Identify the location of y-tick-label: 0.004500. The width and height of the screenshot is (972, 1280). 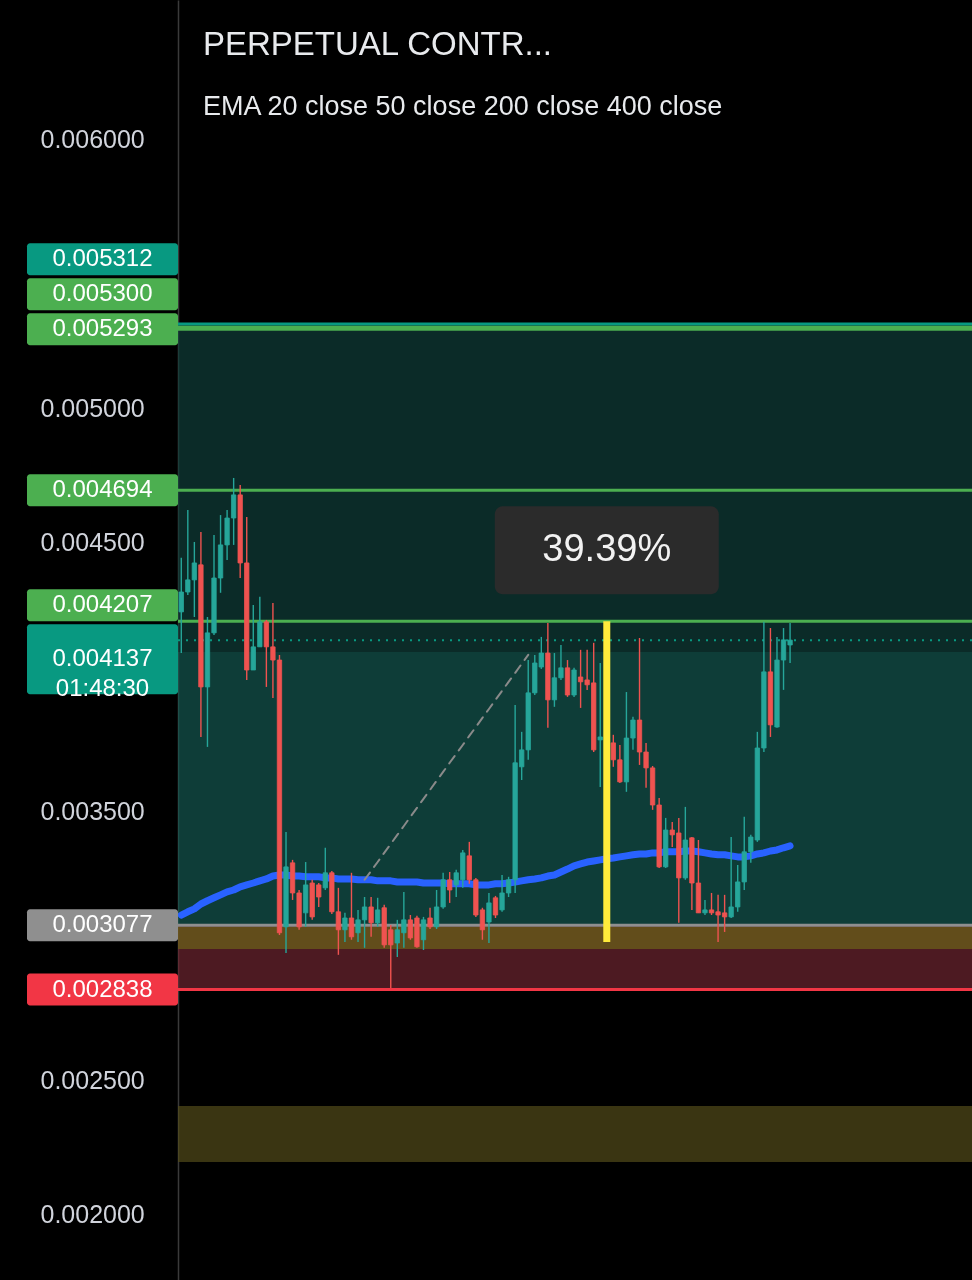
(92, 542).